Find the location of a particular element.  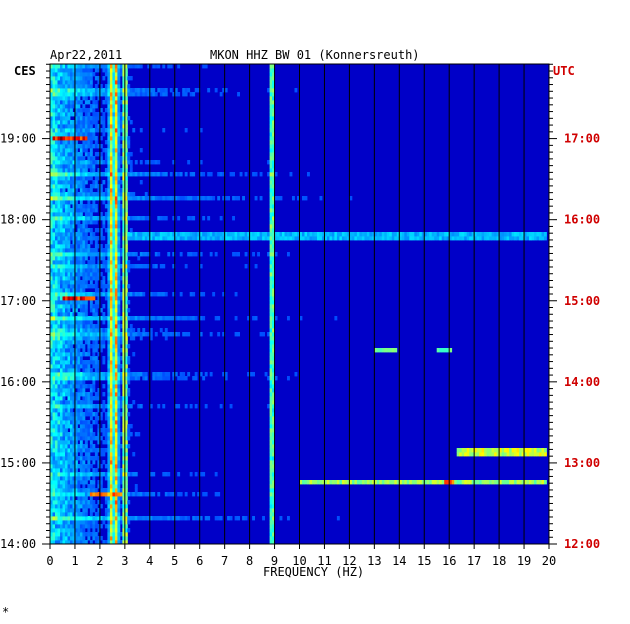

left-time-label: 15:00 is located at coordinates (18, 463).